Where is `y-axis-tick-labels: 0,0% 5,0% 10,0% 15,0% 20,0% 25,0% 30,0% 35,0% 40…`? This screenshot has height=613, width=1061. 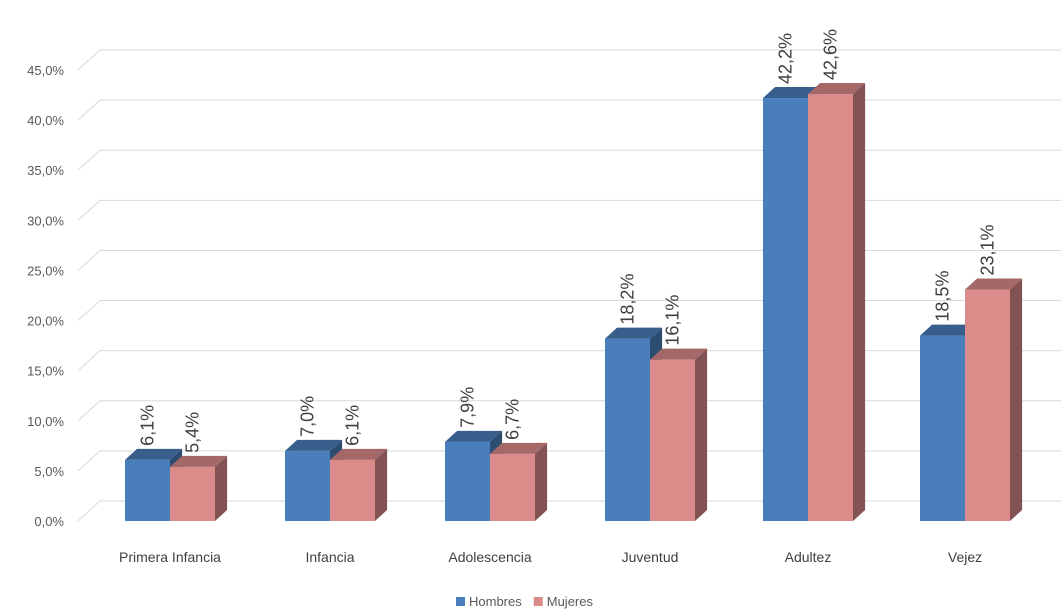
y-axis-tick-labels: 0,0% 5,0% 10,0% 15,0% 20,0% 25,0% 30,0% 35,0% 40… is located at coordinates (45, 296).